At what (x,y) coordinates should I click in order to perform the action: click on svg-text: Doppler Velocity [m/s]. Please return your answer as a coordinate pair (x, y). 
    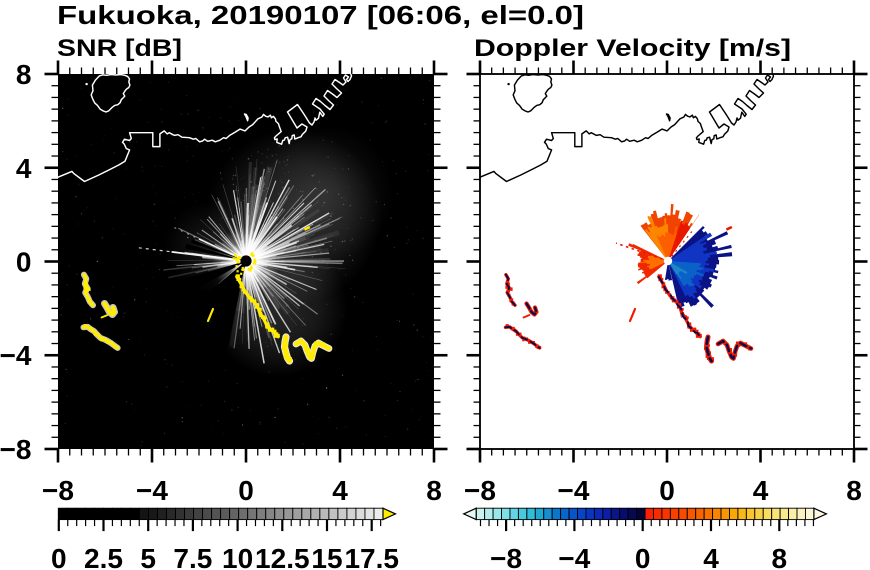
    Looking at the image, I should click on (632, 48).